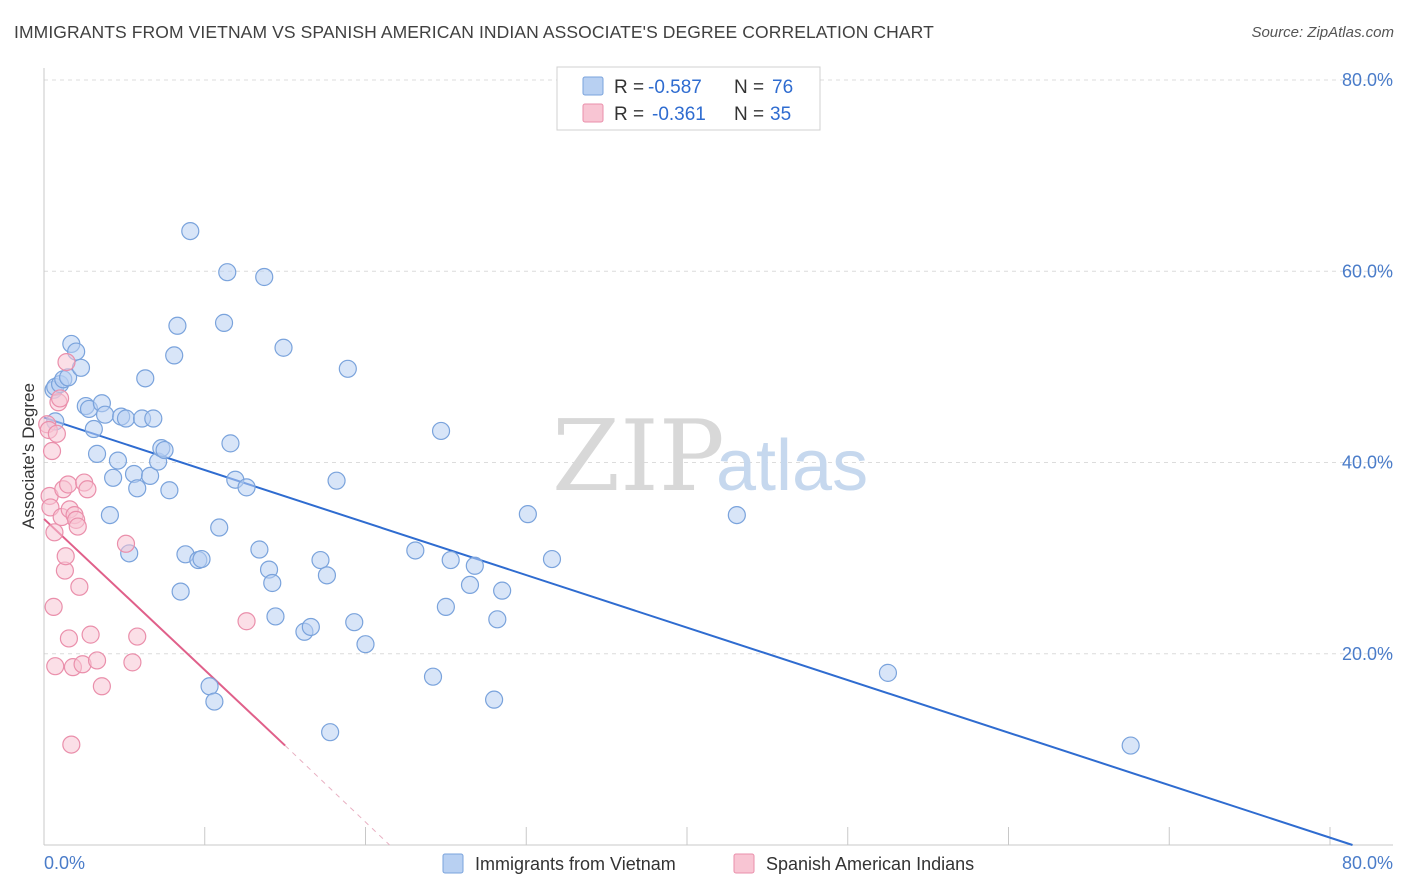  Describe the element at coordinates (453, 863) in the screenshot. I see `bottom-legend-swatch-vietnam` at that location.